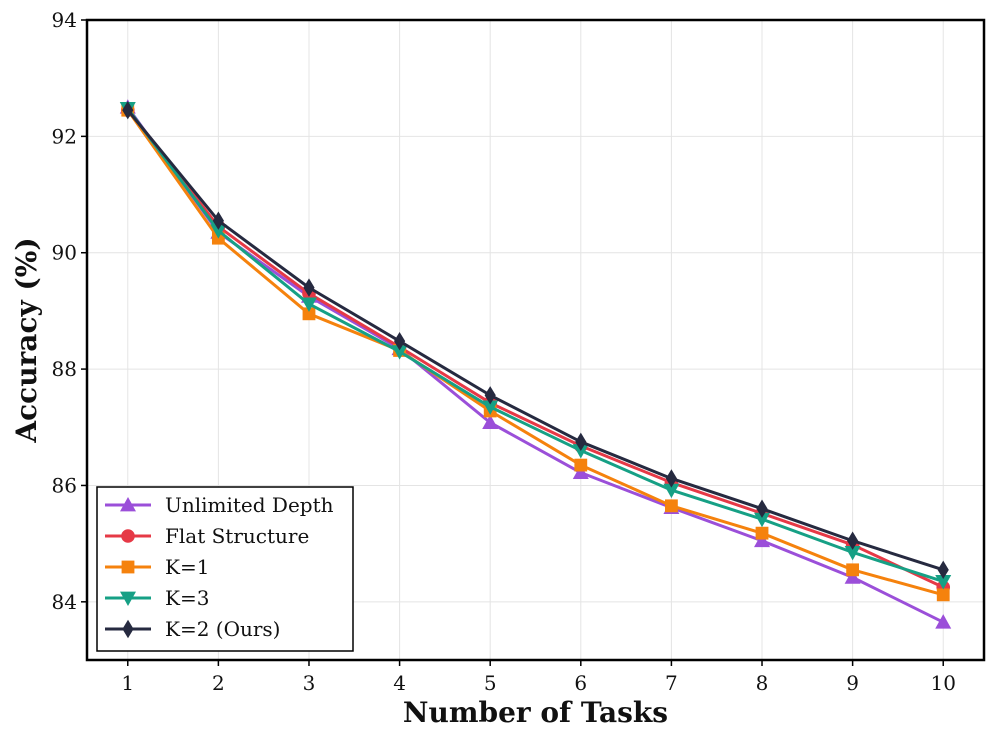 This screenshot has height=741, width=997. Describe the element at coordinates (762, 683) in the screenshot. I see `x-tick-label: 8` at that location.